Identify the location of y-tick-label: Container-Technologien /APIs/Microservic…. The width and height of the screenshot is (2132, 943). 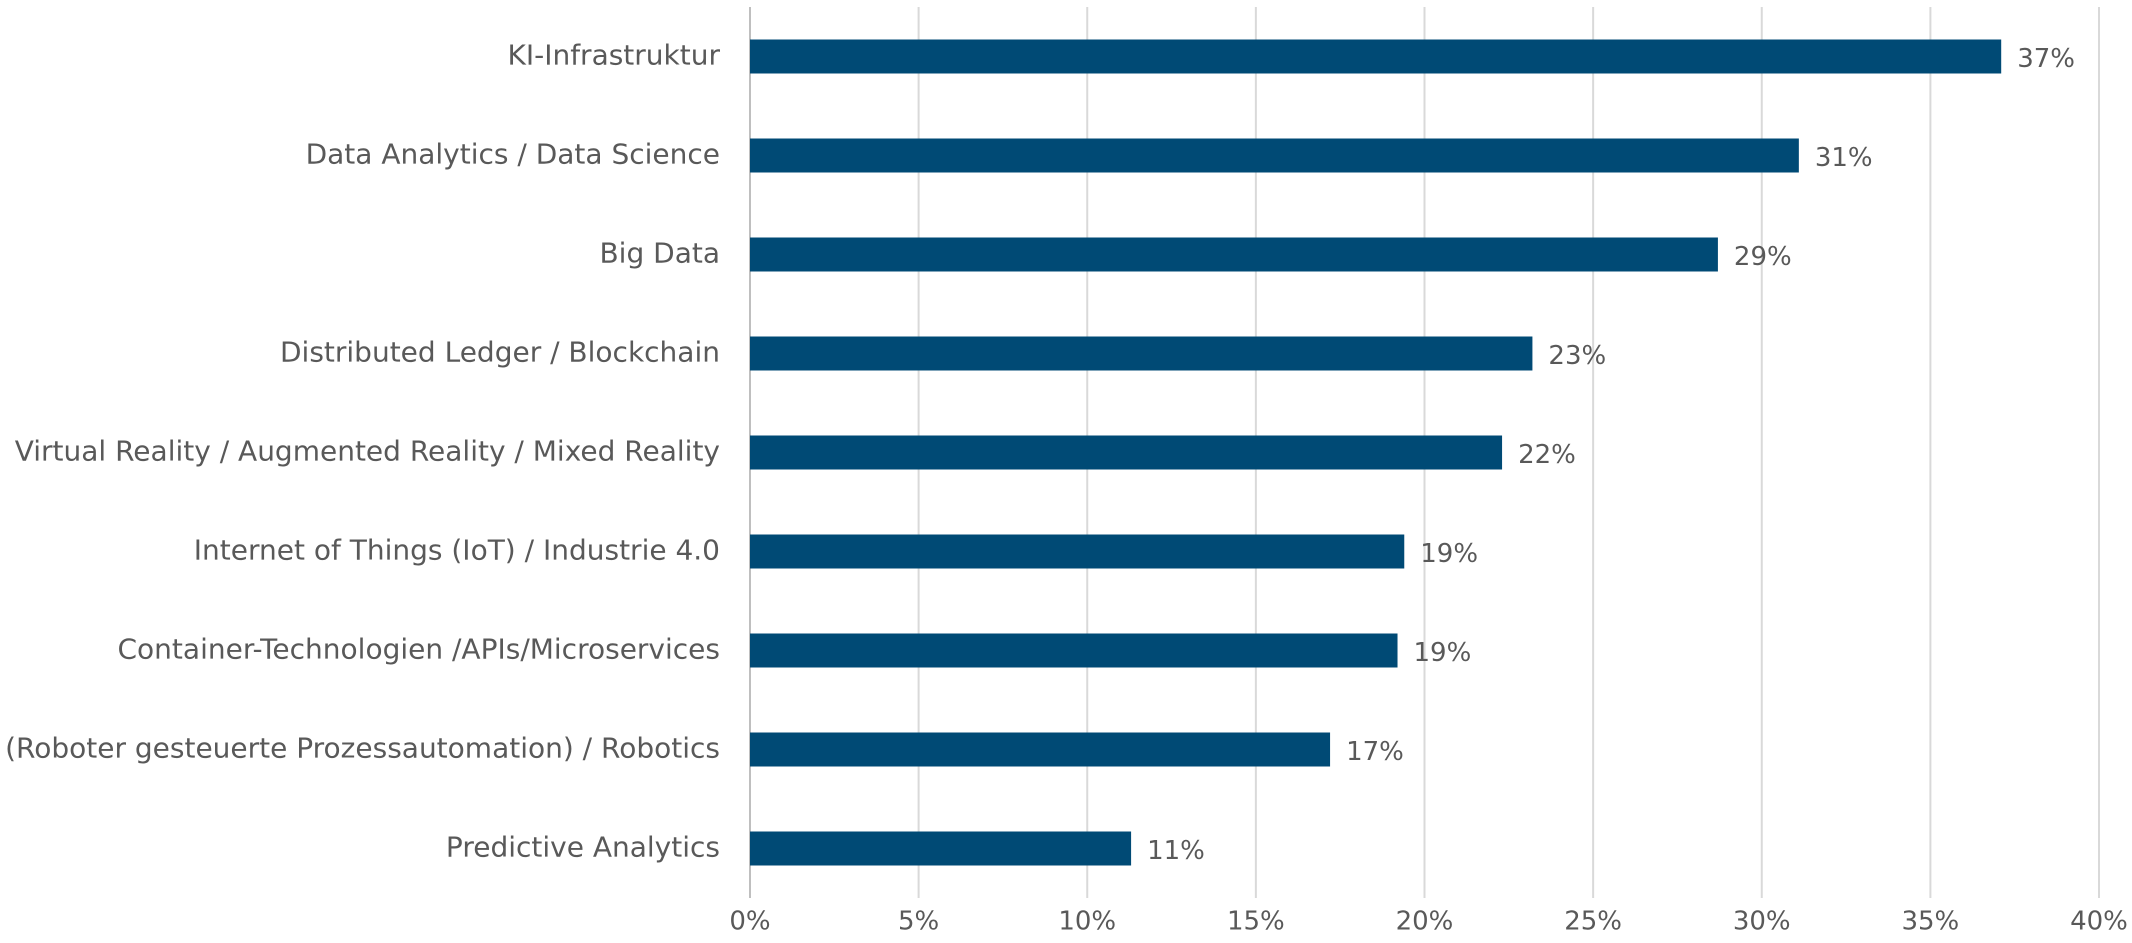
(419, 649).